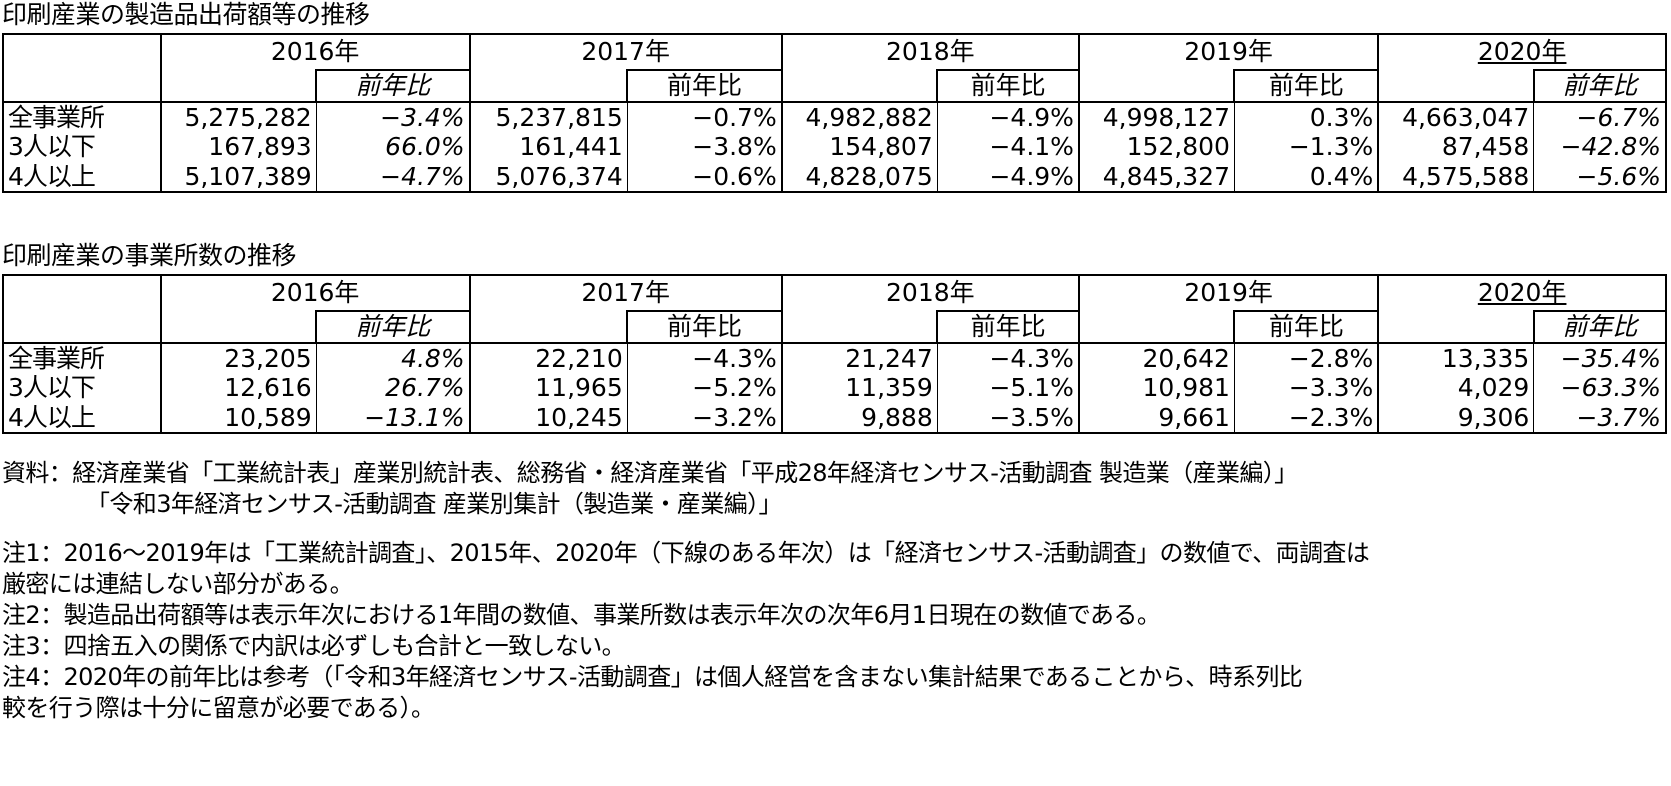 This screenshot has height=786, width=1671. Describe the element at coordinates (704, 418) in the screenshot. I see `yoy-cell: −3.2%` at that location.